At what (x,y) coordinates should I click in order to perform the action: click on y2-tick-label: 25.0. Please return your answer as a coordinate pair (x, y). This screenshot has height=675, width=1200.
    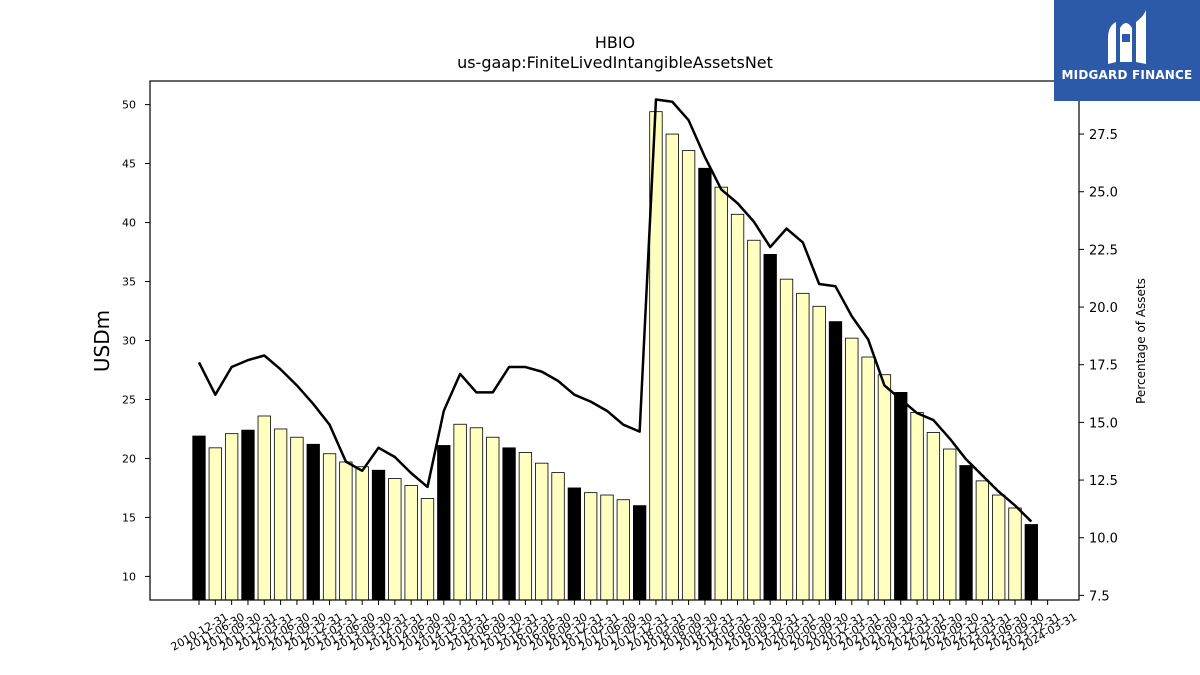
    Looking at the image, I should click on (1103, 193).